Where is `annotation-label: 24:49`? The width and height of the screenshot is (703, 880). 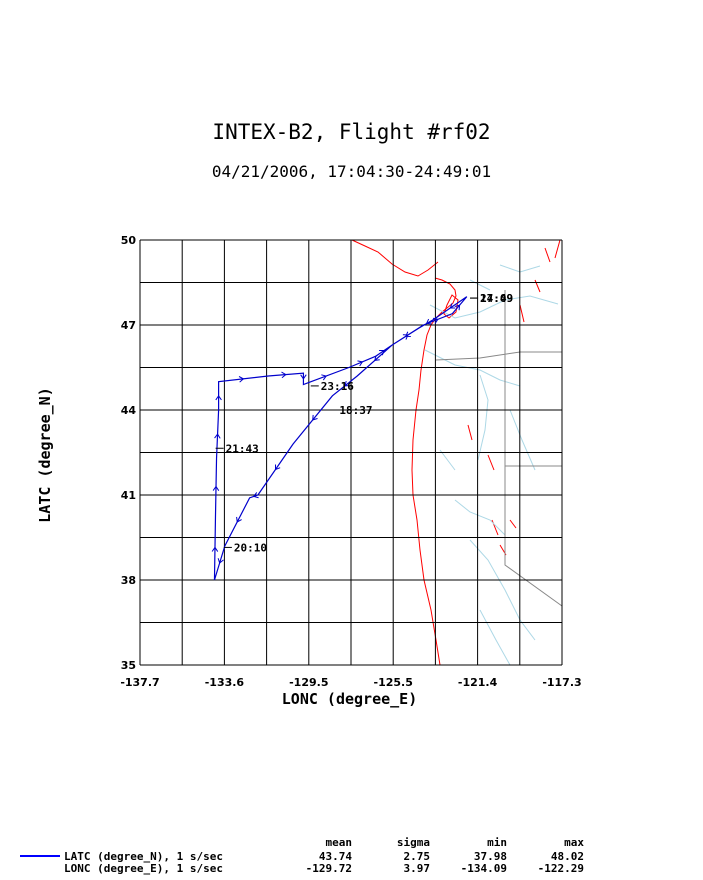 annotation-label: 24:49 is located at coordinates (496, 298).